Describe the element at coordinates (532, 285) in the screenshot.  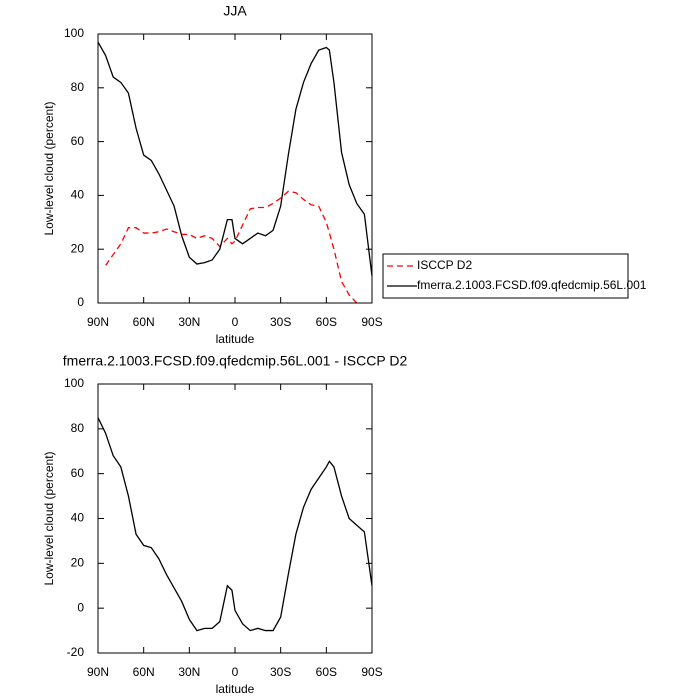
I see `legend-label: fmerra.2.1003.FCSD.f09.qfedcmip.56L.001` at that location.